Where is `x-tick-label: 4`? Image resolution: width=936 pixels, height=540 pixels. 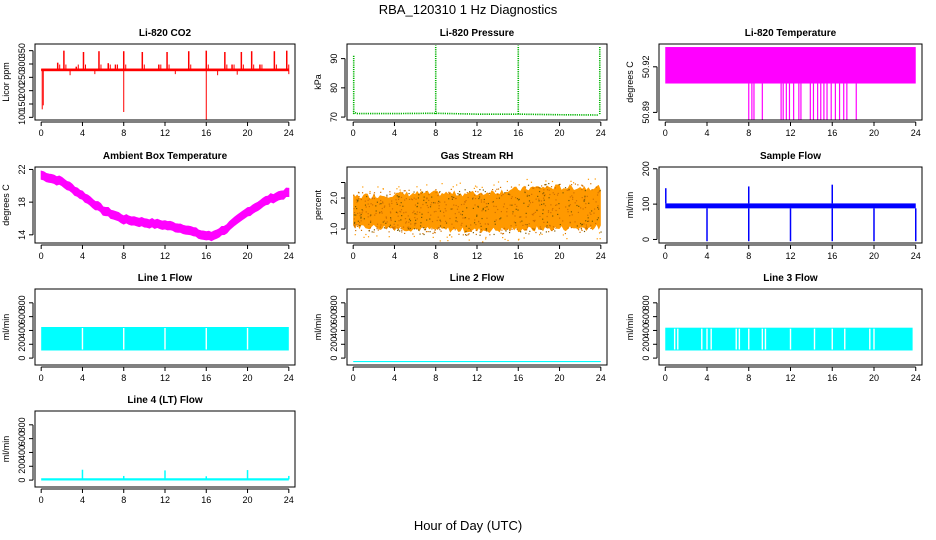 x-tick-label: 4 is located at coordinates (394, 133).